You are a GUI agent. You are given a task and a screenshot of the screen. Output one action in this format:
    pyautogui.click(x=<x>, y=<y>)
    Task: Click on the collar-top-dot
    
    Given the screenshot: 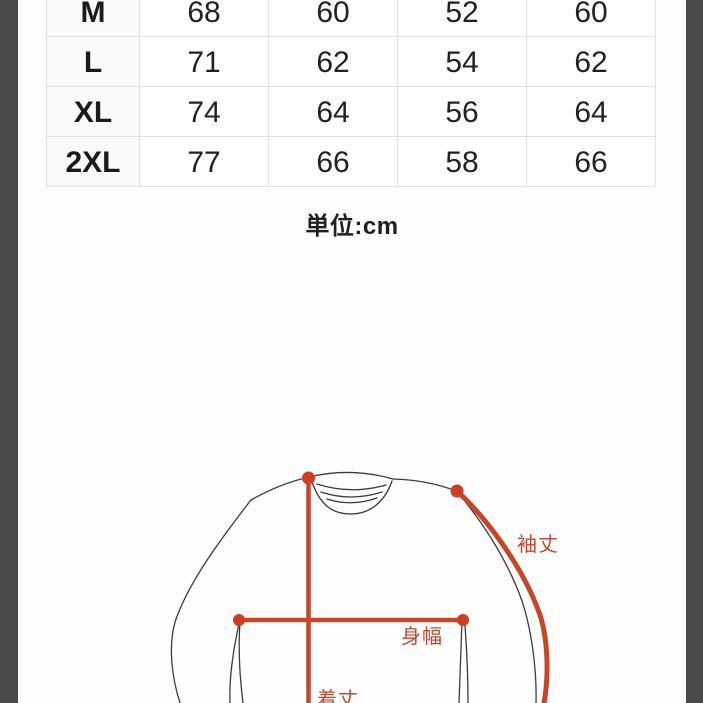 What is the action you would take?
    pyautogui.click(x=308, y=478)
    